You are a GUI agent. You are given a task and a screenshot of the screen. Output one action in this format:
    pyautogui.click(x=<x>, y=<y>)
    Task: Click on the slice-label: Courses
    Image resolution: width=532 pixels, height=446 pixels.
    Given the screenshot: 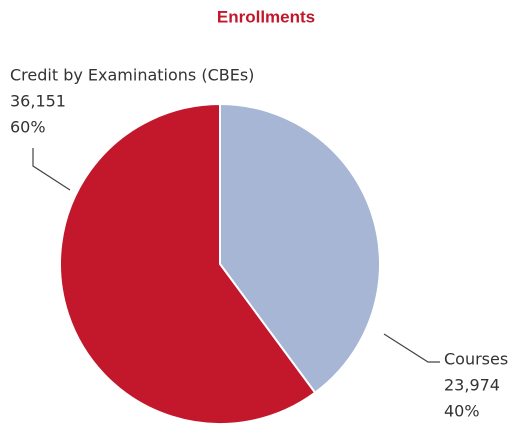 What is the action you would take?
    pyautogui.click(x=476, y=359)
    